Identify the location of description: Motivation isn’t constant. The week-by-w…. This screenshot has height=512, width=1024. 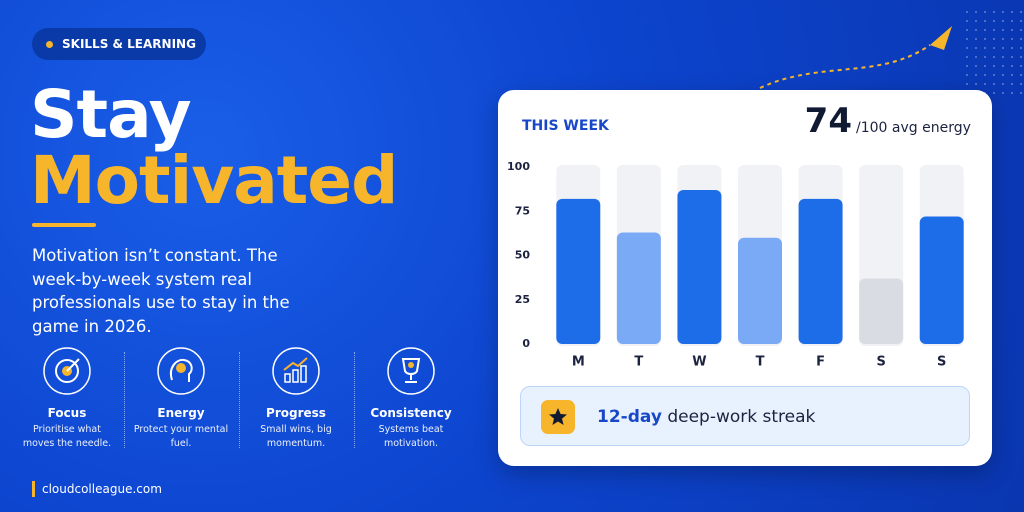
(161, 291).